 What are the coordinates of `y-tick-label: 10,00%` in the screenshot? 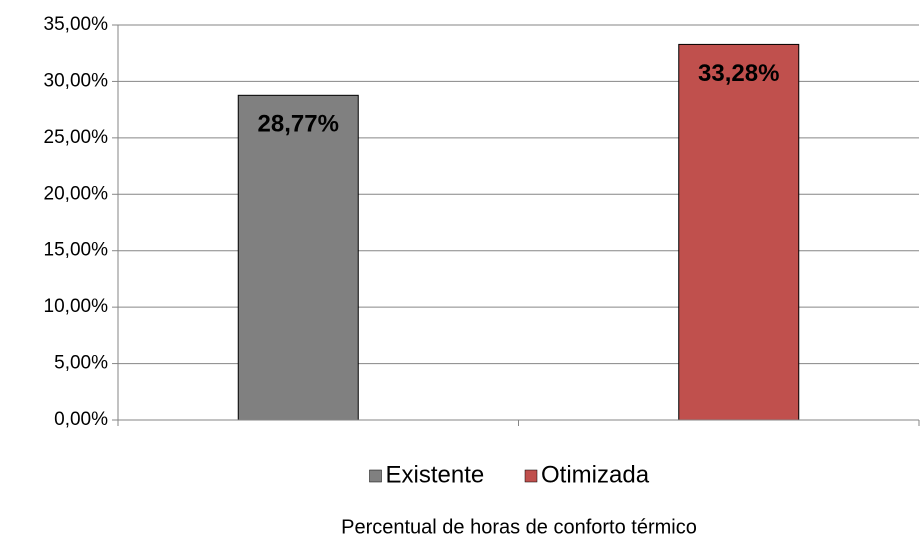 It's located at (76, 306).